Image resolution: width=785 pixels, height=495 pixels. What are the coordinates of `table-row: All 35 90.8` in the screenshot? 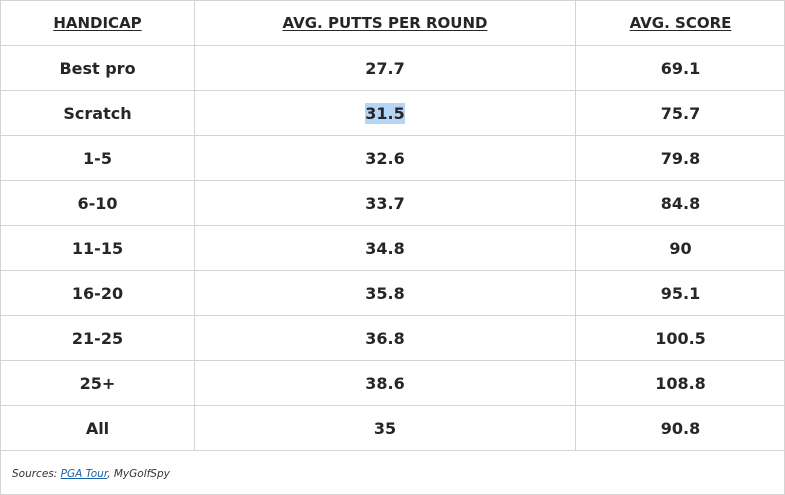 It's located at (392, 428).